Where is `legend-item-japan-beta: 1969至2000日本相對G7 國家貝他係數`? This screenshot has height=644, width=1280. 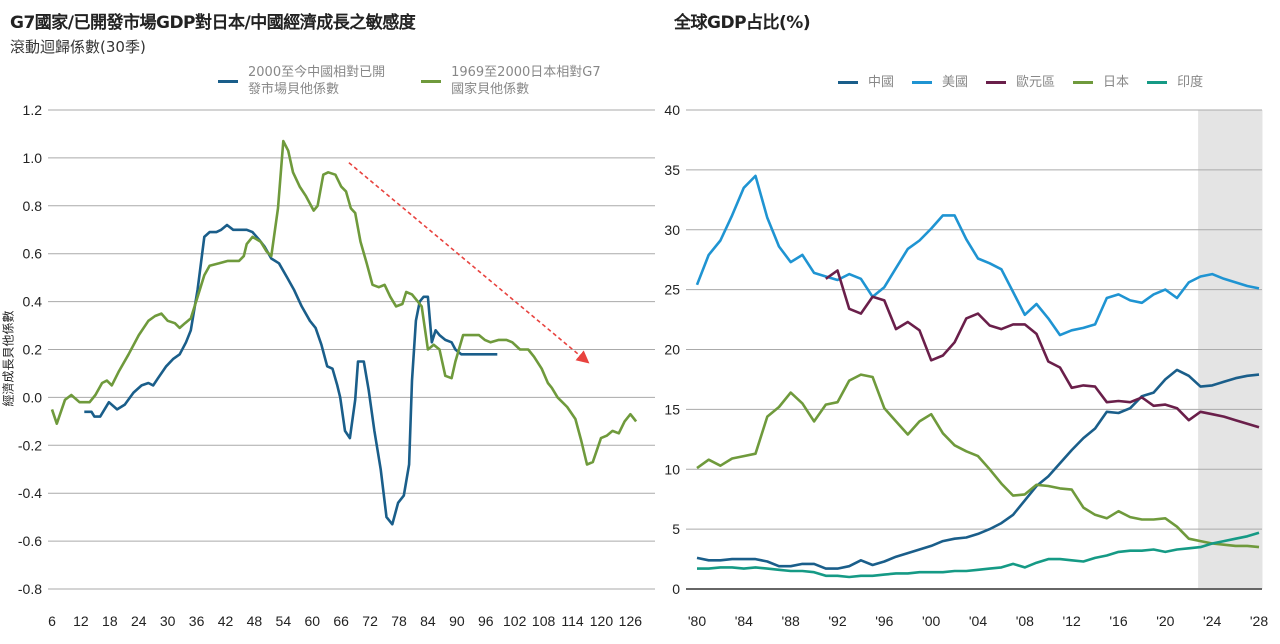 legend-item-japan-beta: 1969至2000日本相對G7 國家貝他係數 is located at coordinates (511, 81).